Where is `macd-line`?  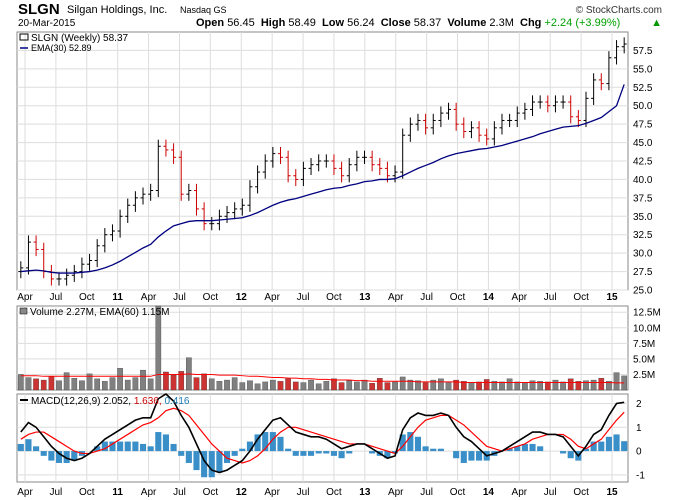 macd-line is located at coordinates (322, 433).